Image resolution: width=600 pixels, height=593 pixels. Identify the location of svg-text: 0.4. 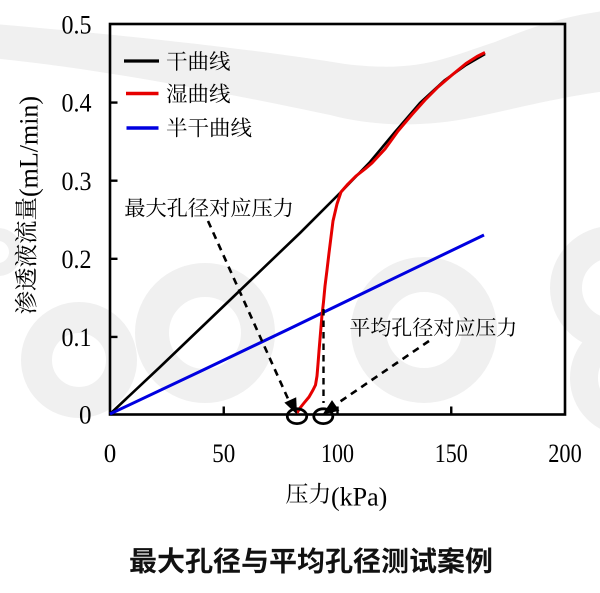
(77, 103).